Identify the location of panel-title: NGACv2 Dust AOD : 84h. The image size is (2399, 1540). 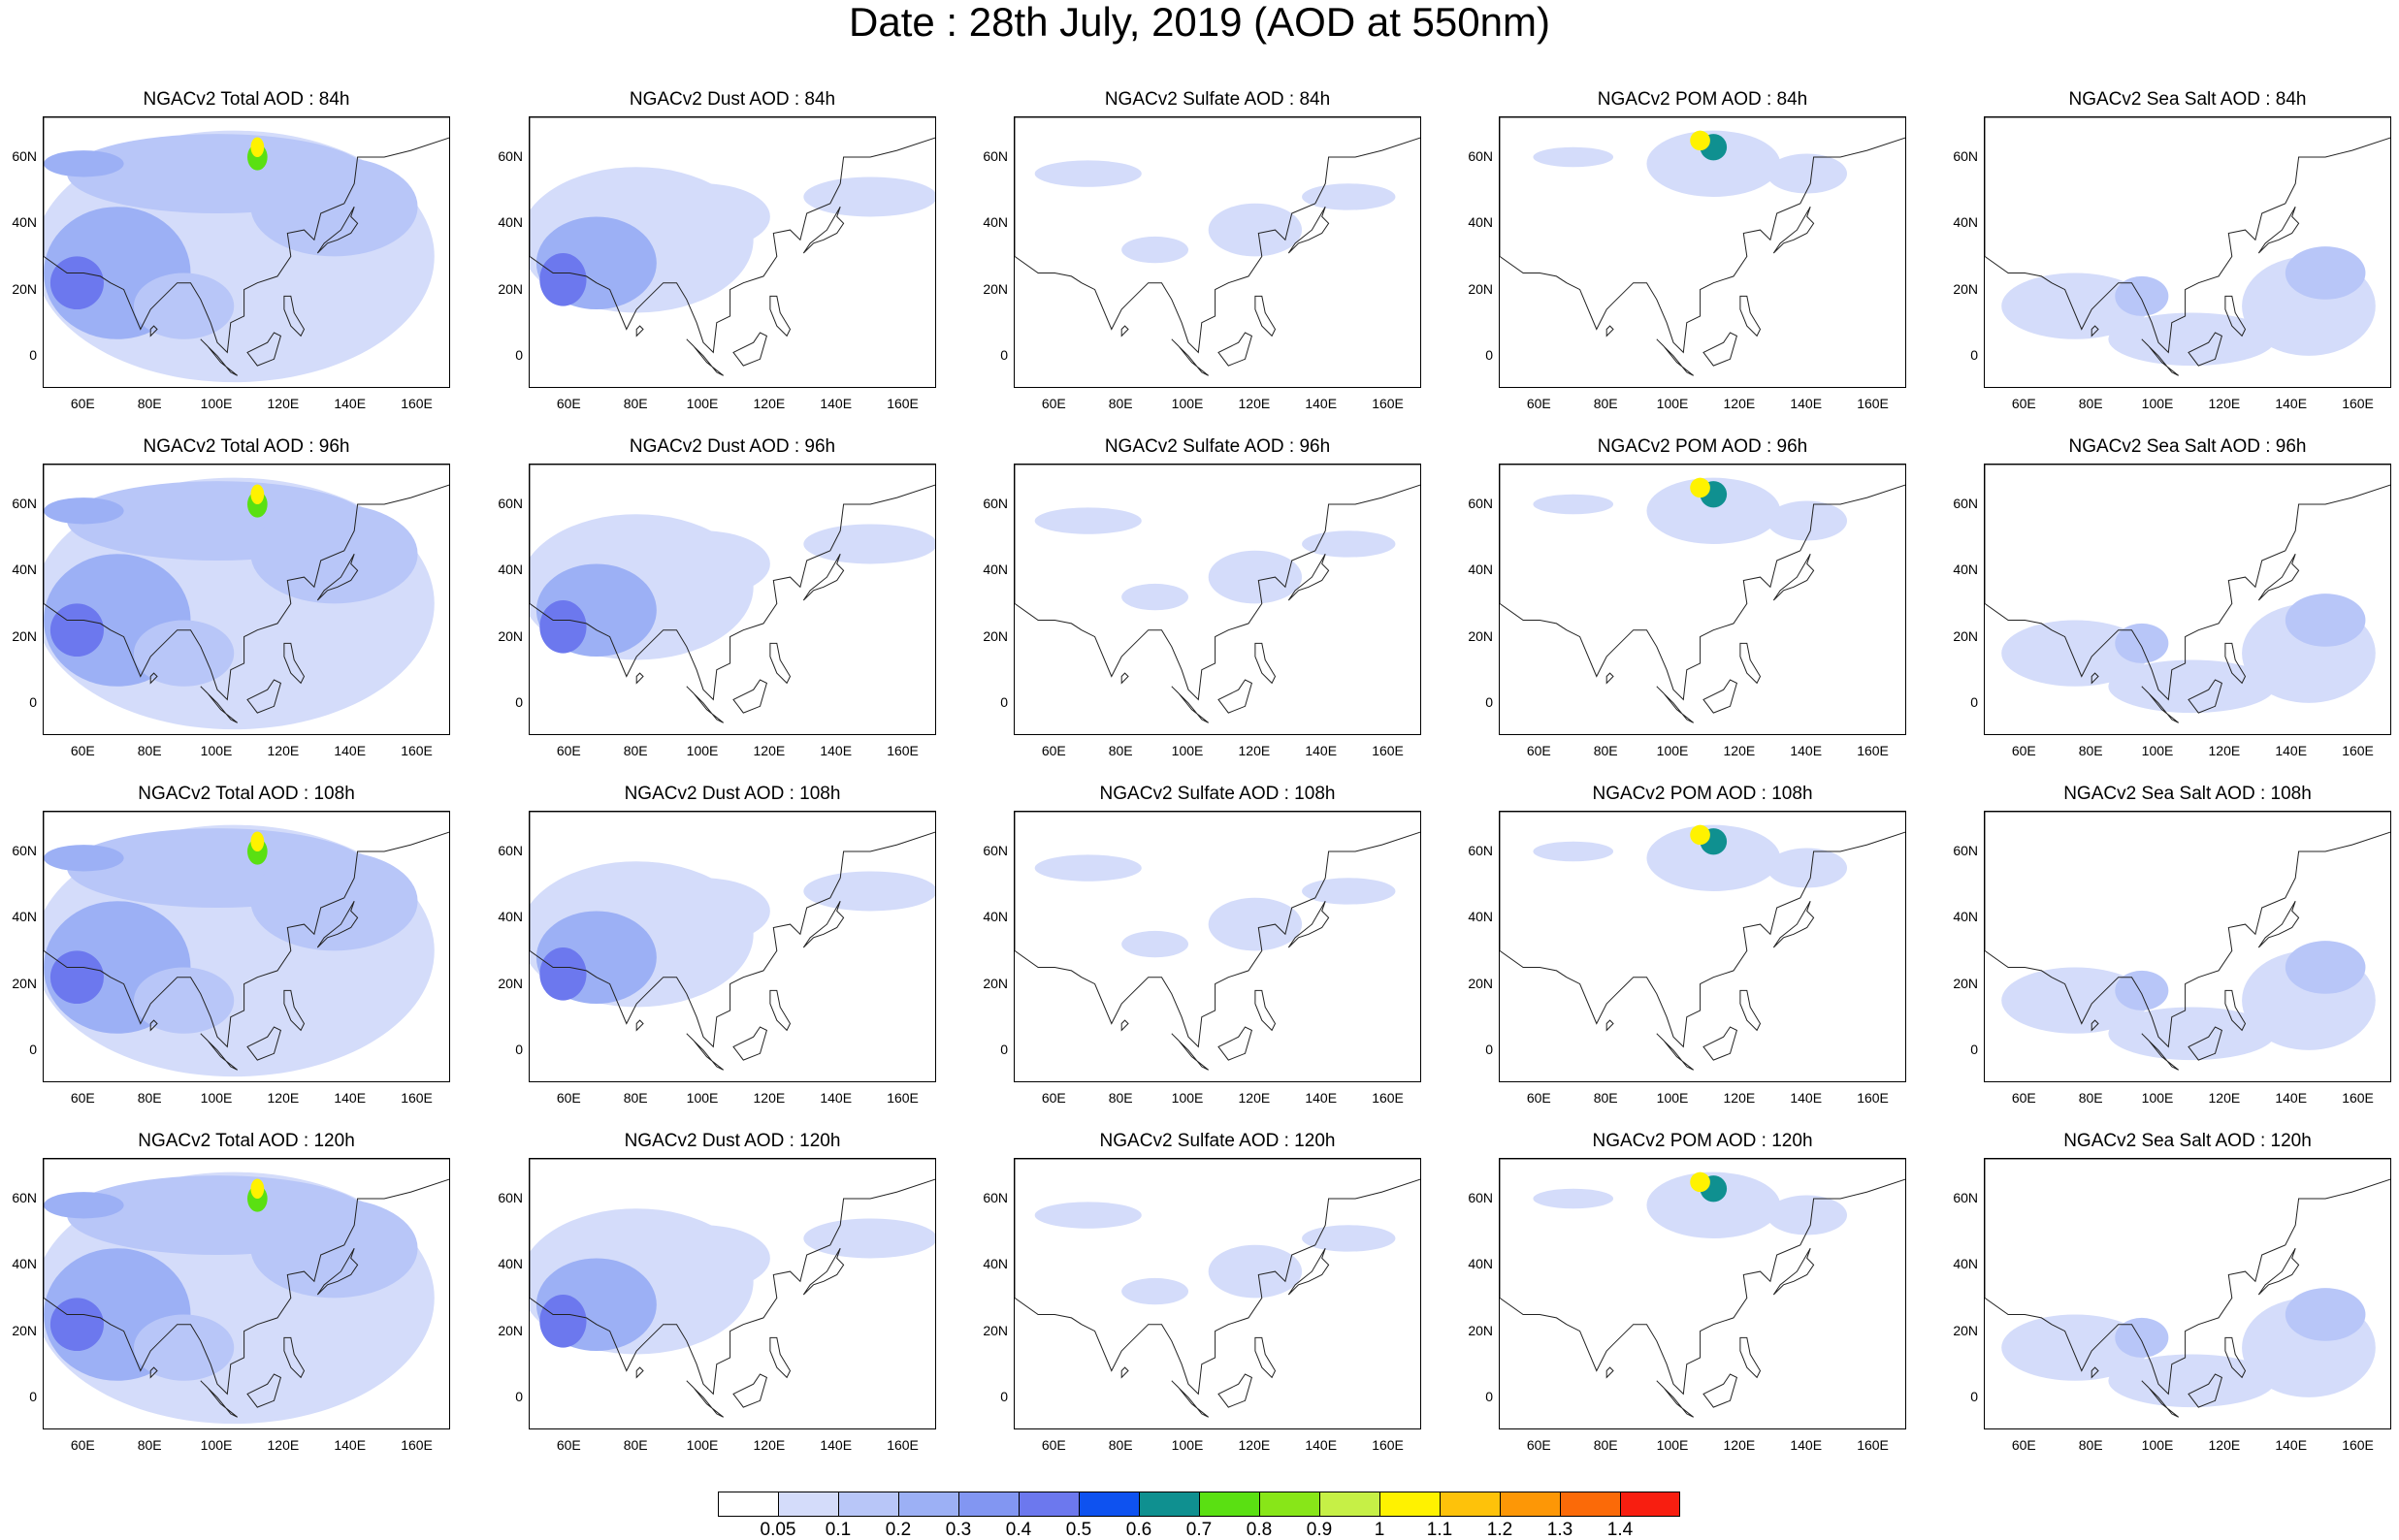
(733, 99).